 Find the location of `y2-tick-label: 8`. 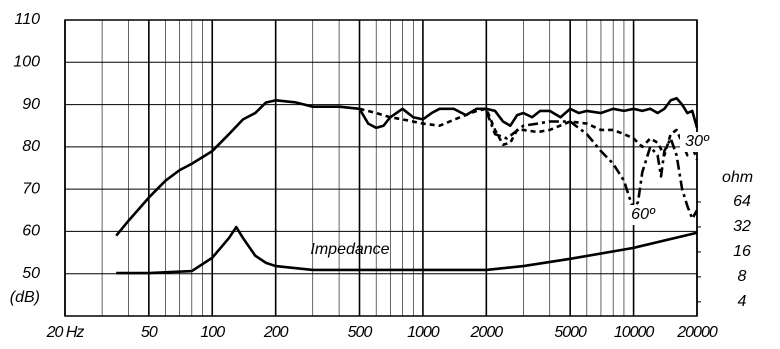

y2-tick-label: 8 is located at coordinates (742, 276).